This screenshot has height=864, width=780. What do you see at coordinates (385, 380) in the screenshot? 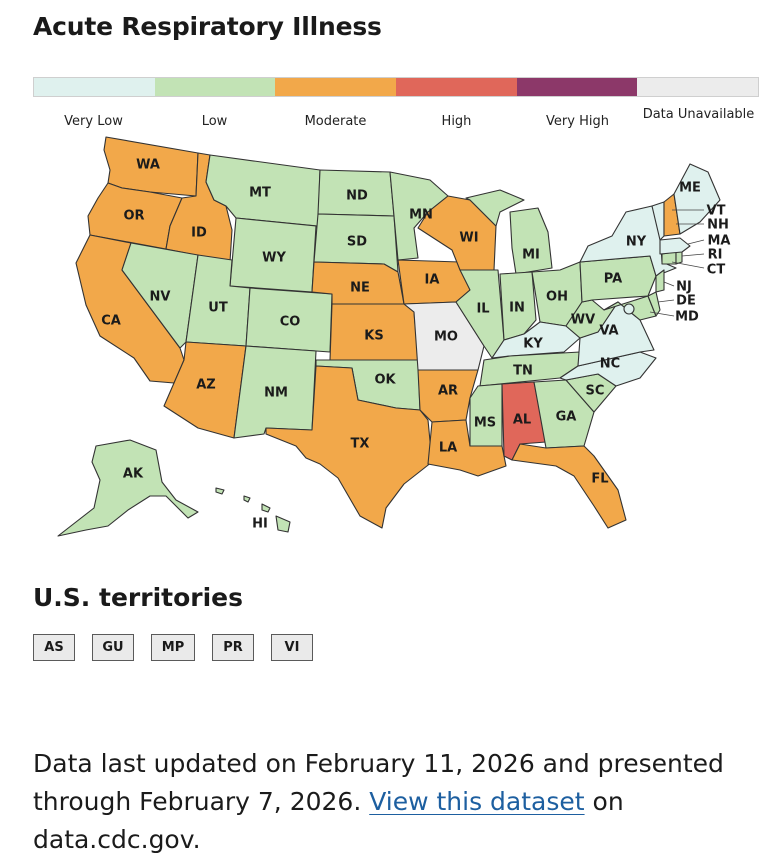
I see `state-label-ok: OK` at bounding box center [385, 380].